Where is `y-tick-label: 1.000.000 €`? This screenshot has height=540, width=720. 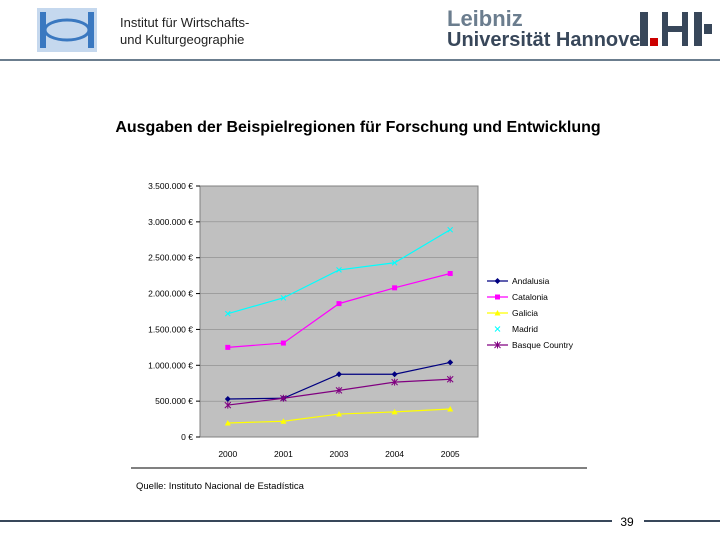
y-tick-label: 1.000.000 € is located at coordinates (170, 365).